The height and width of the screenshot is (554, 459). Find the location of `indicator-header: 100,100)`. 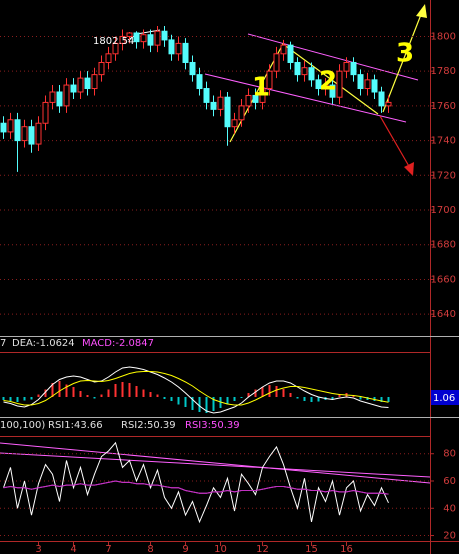

indicator-header: 100,100) is located at coordinates (22, 425).